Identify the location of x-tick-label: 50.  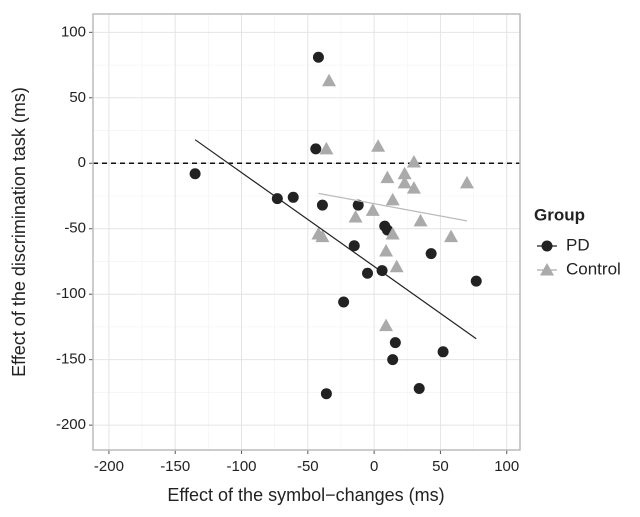
(440, 466).